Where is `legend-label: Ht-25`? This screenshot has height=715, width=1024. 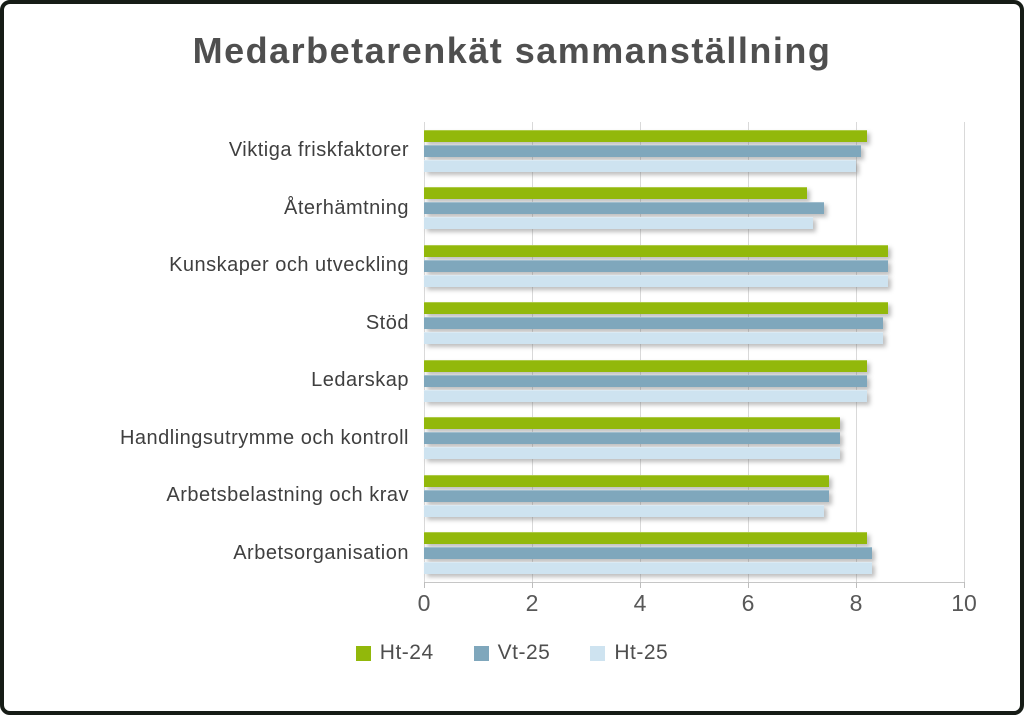
legend-label: Ht-25 is located at coordinates (641, 652).